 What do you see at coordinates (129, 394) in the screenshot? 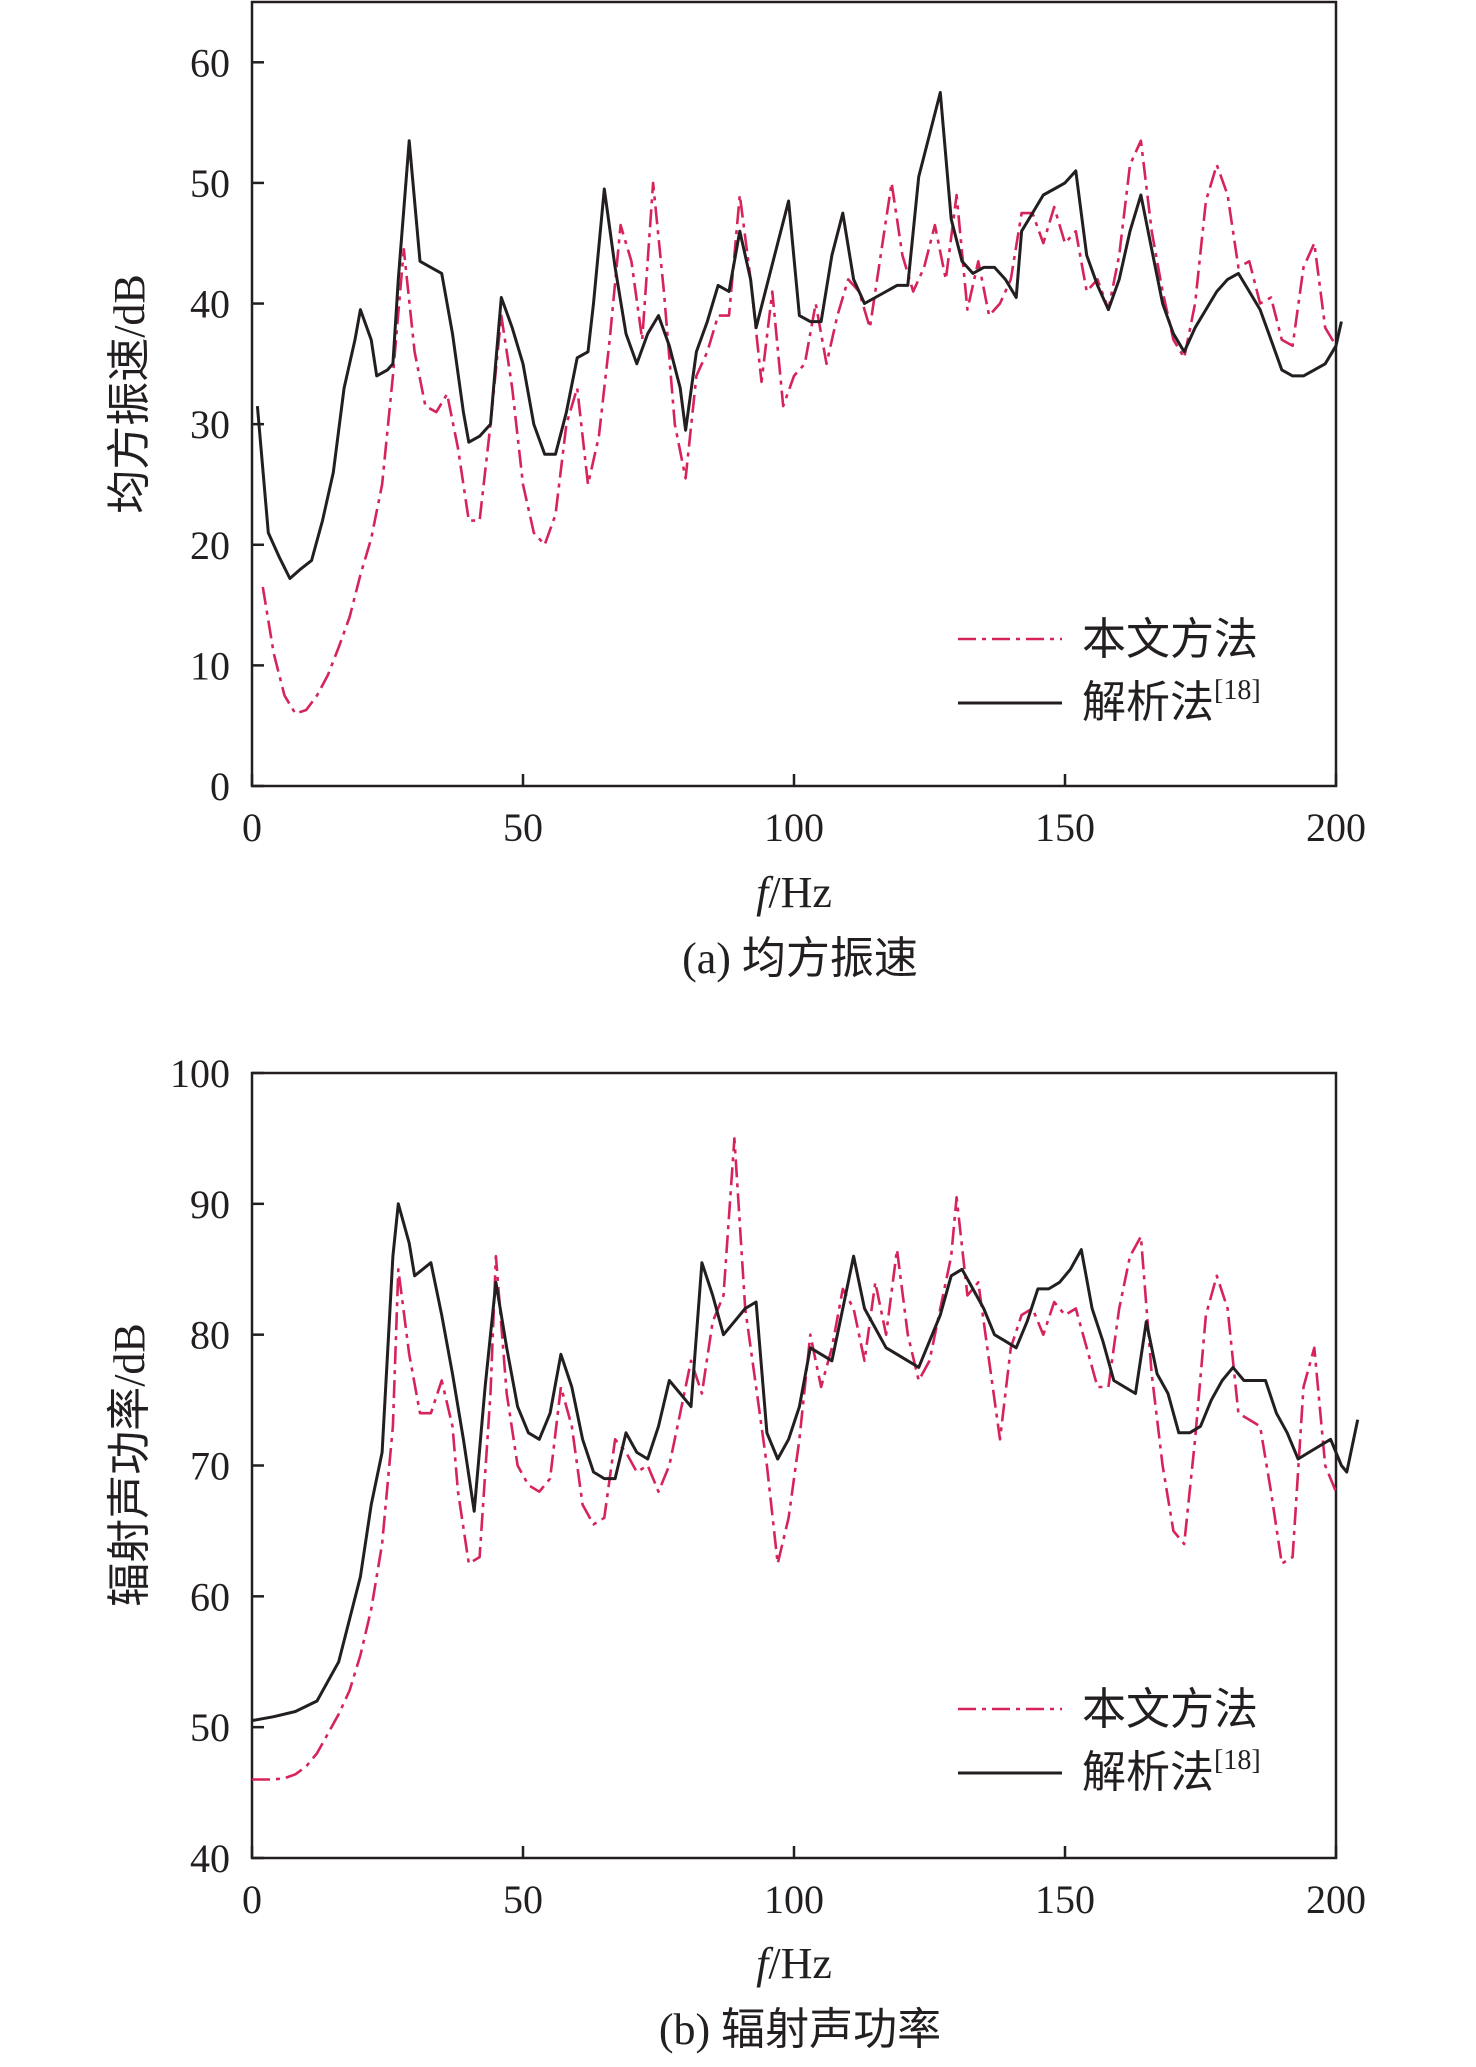
I see `y-axis-label-a: 均方振速/dB` at bounding box center [129, 394].